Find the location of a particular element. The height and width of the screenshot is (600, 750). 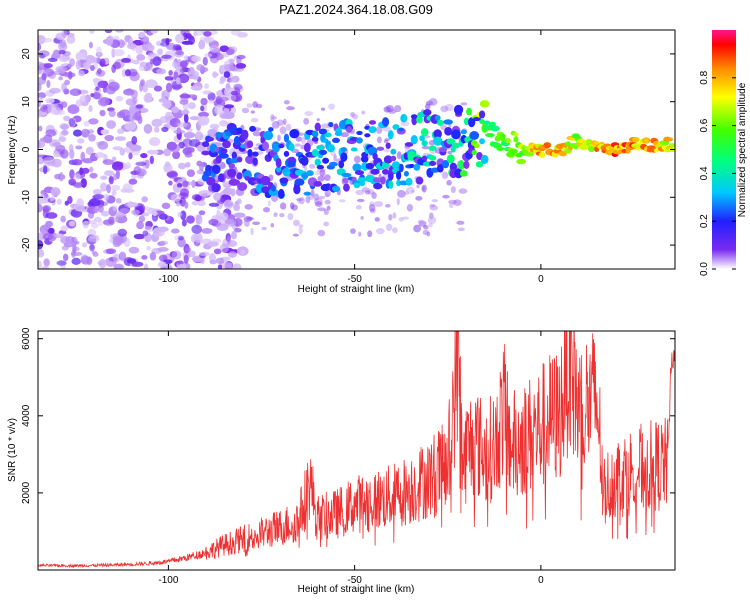

colorbar-tick-label: 0.8 is located at coordinates (704, 77).